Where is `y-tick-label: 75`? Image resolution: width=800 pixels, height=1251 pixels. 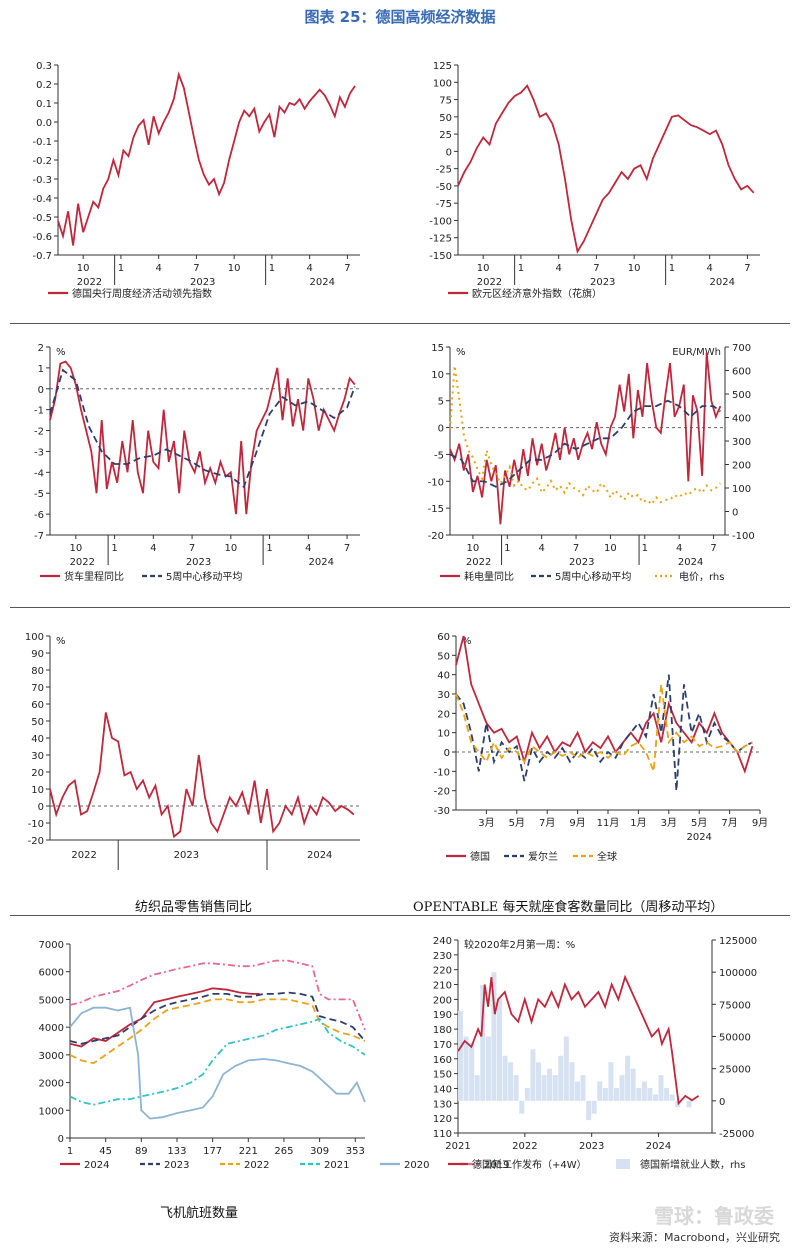
y-tick-label: 75 is located at coordinates (445, 101).